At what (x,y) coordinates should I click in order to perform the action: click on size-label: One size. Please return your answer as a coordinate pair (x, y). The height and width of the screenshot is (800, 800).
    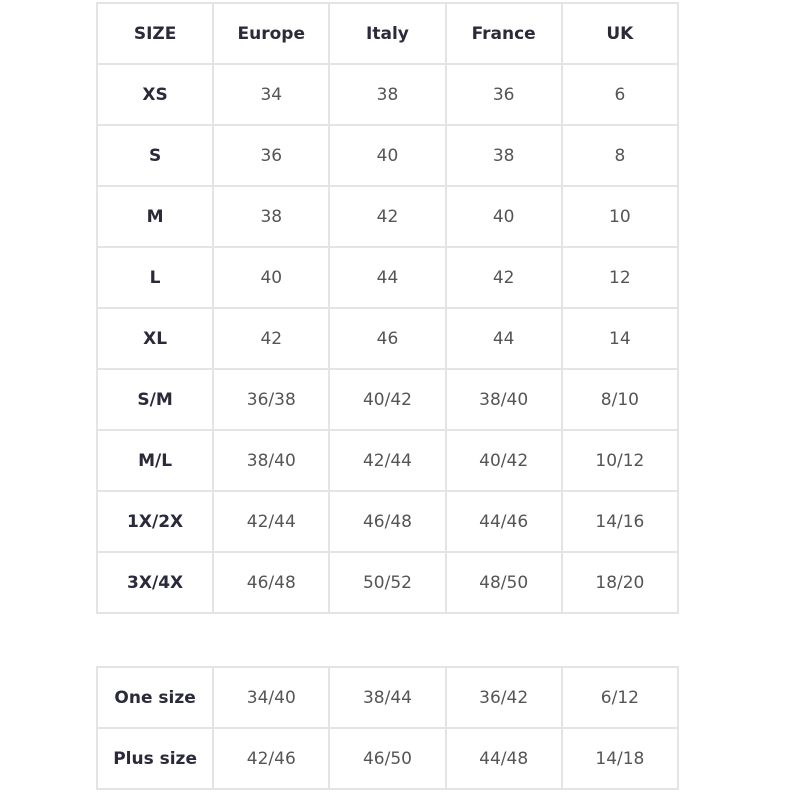
    Looking at the image, I should click on (155, 697).